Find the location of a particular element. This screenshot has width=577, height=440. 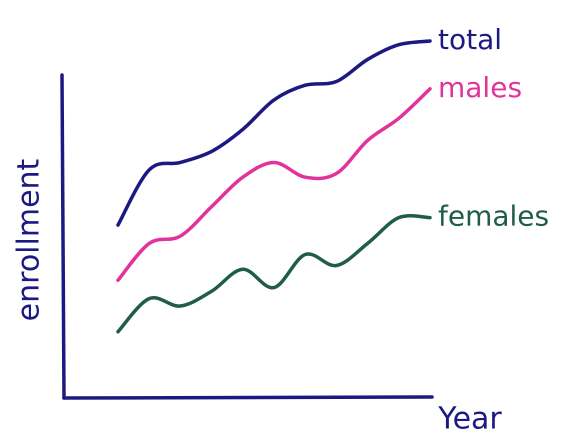

y-axis-label: enrollment is located at coordinates (29, 239).